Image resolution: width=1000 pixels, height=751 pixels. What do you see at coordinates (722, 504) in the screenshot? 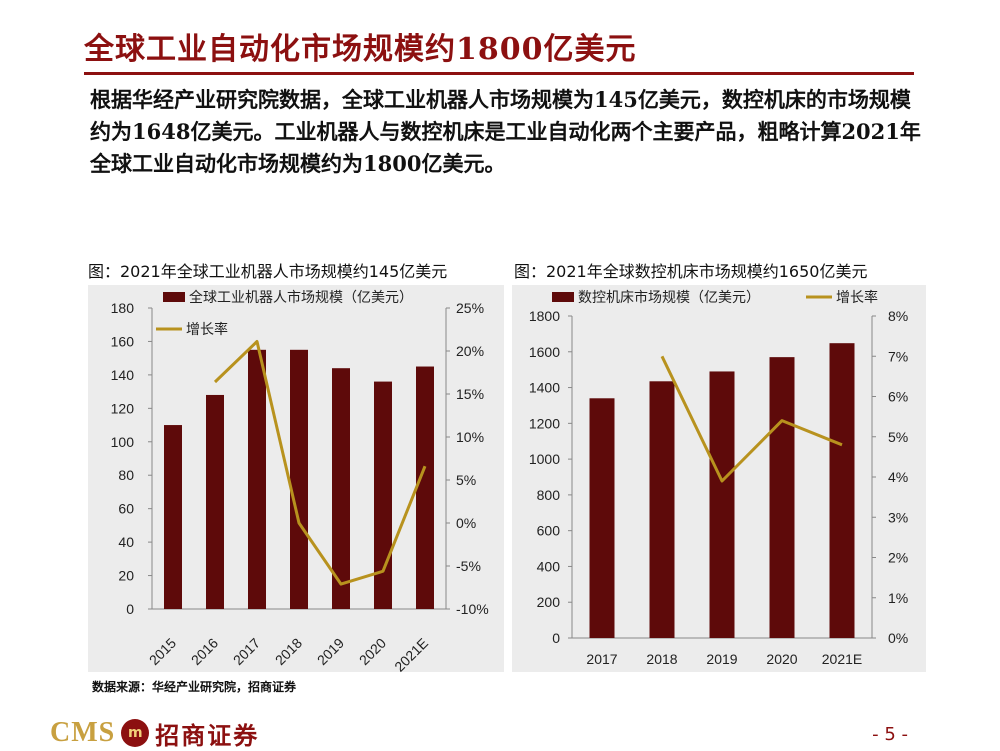
I see `chart2-bar-2019` at bounding box center [722, 504].